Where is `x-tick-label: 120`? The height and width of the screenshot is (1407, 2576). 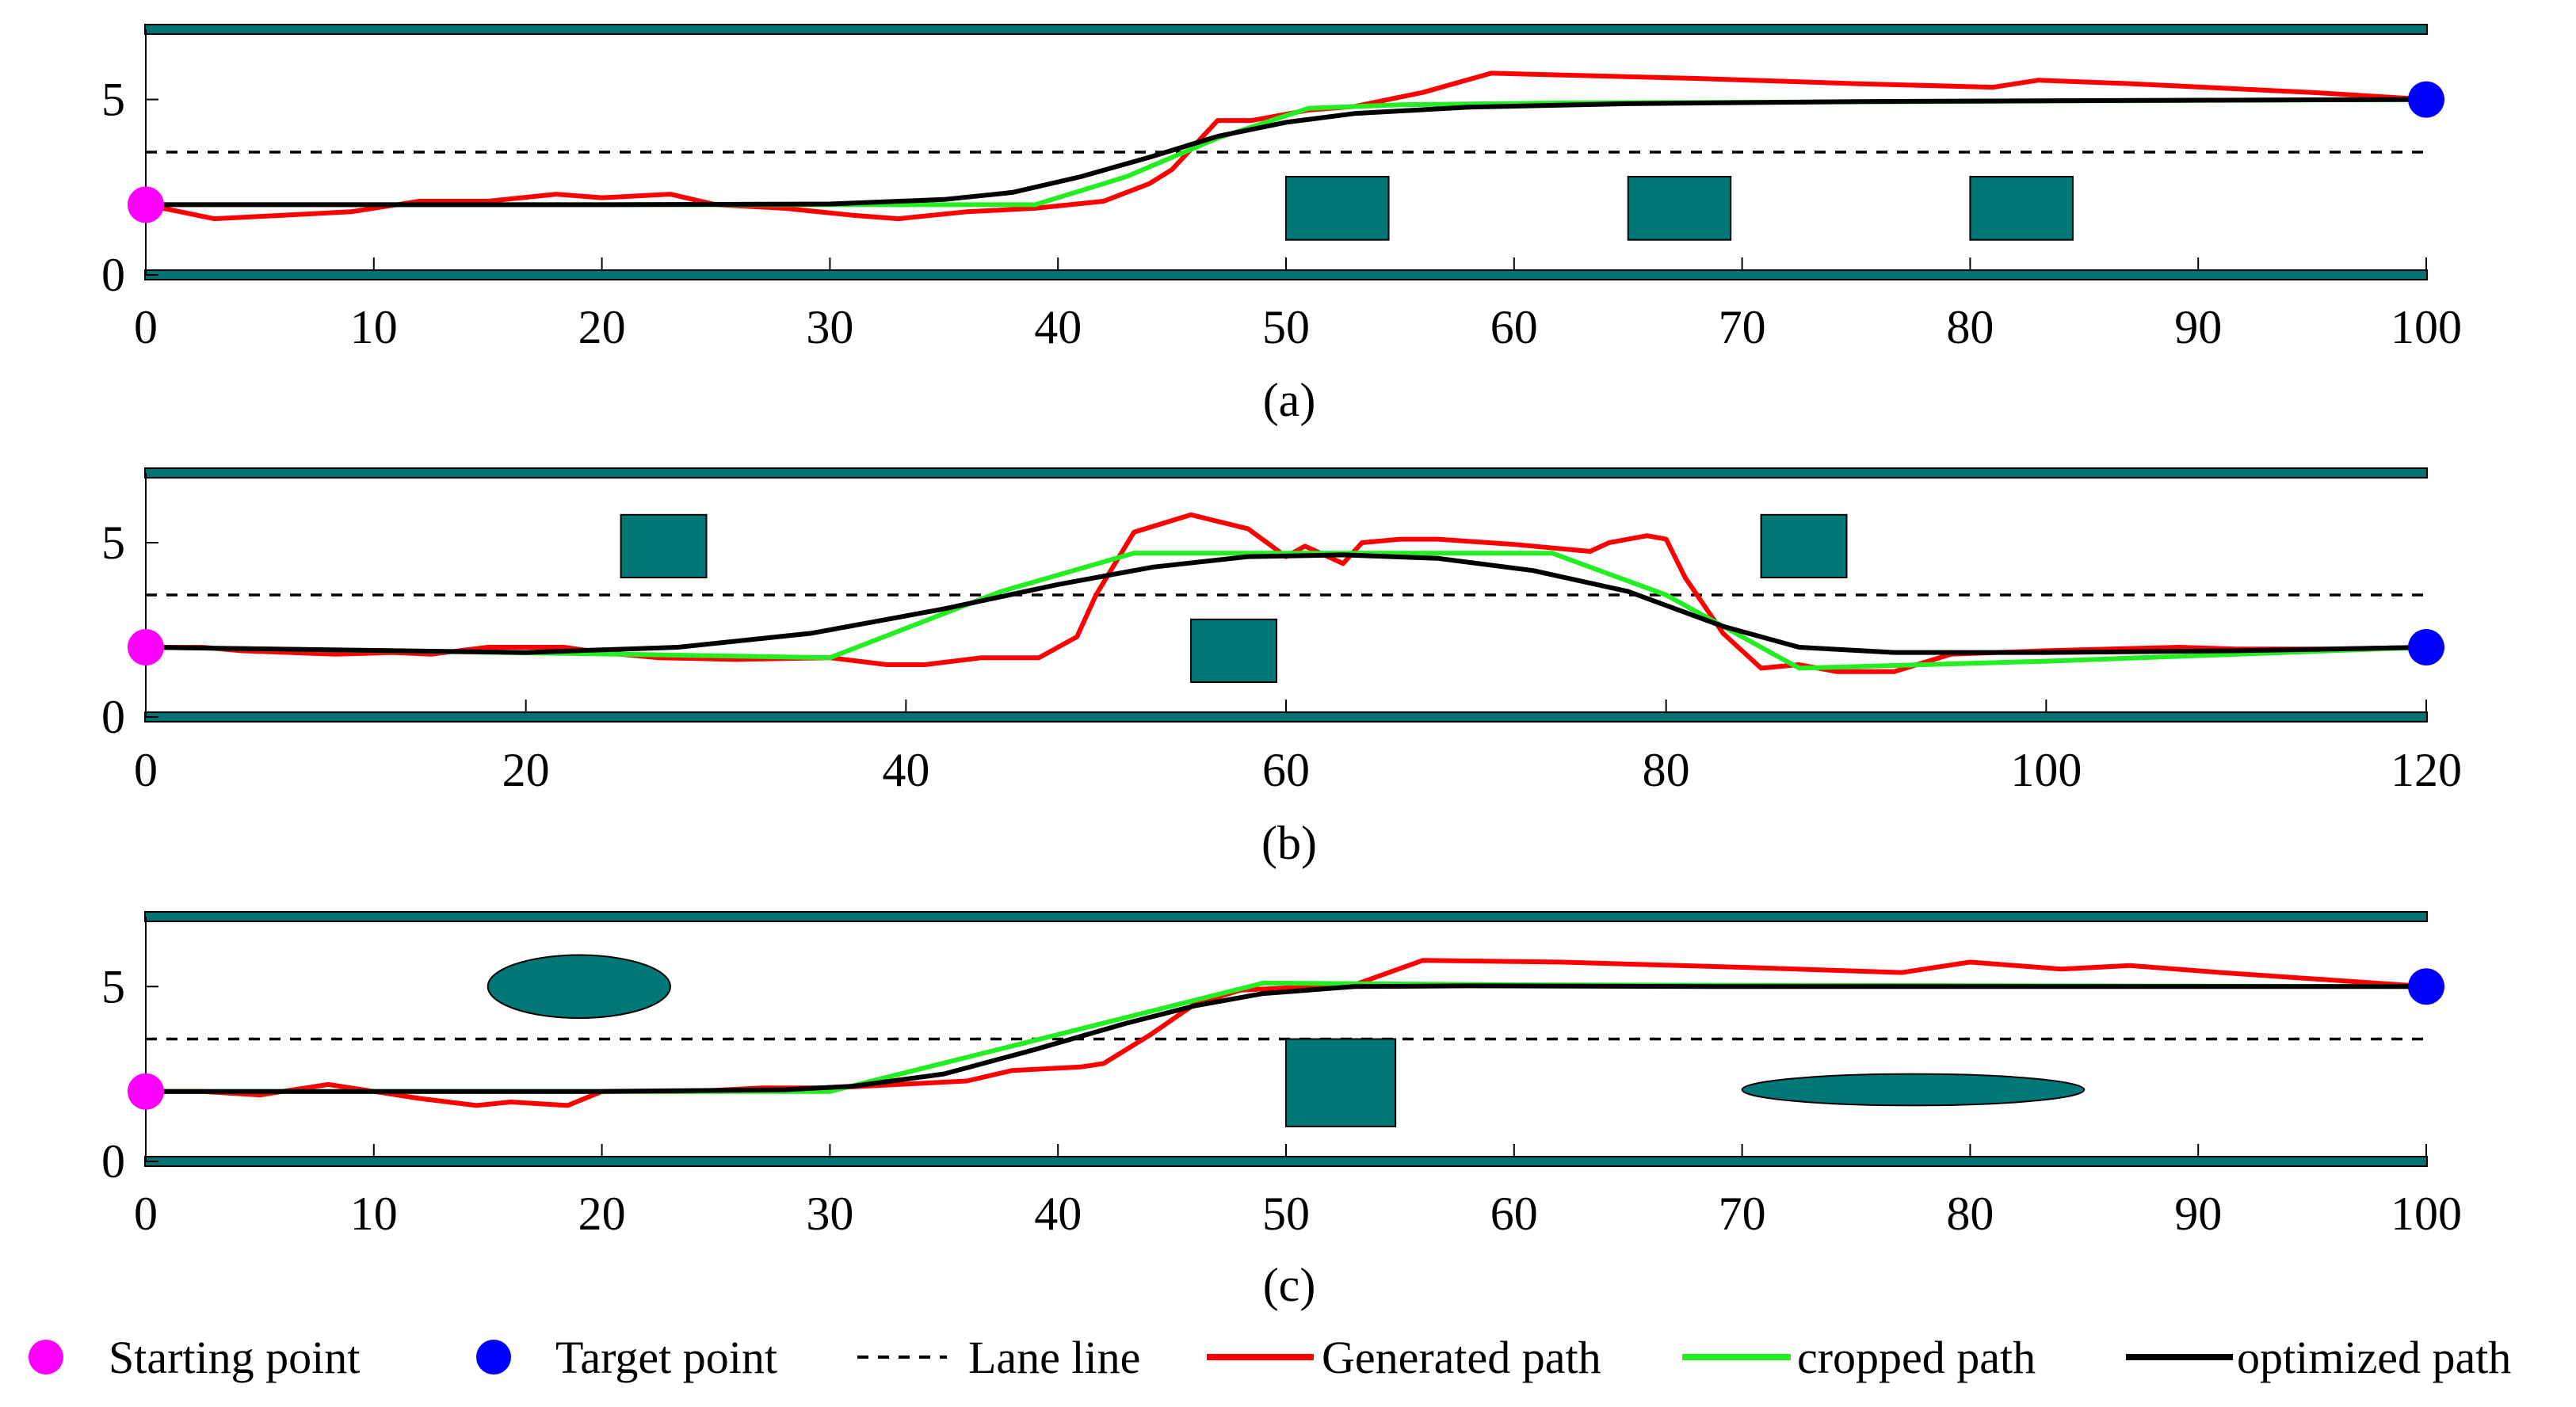
x-tick-label: 120 is located at coordinates (2426, 770).